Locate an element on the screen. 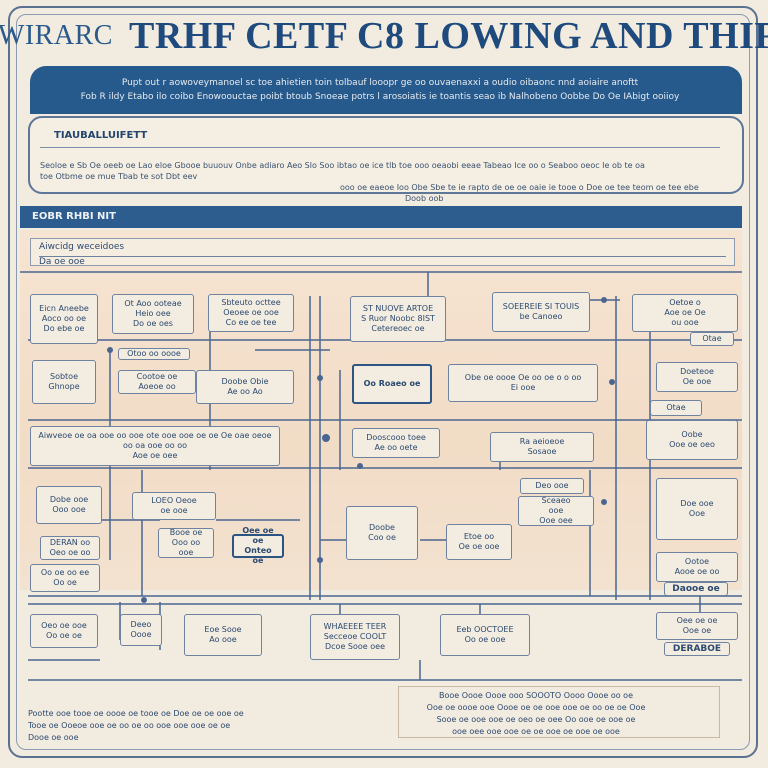 This screenshot has width=768, height=768. node-b28: DERAN oo Oeo oe oo is located at coordinates (70, 548).